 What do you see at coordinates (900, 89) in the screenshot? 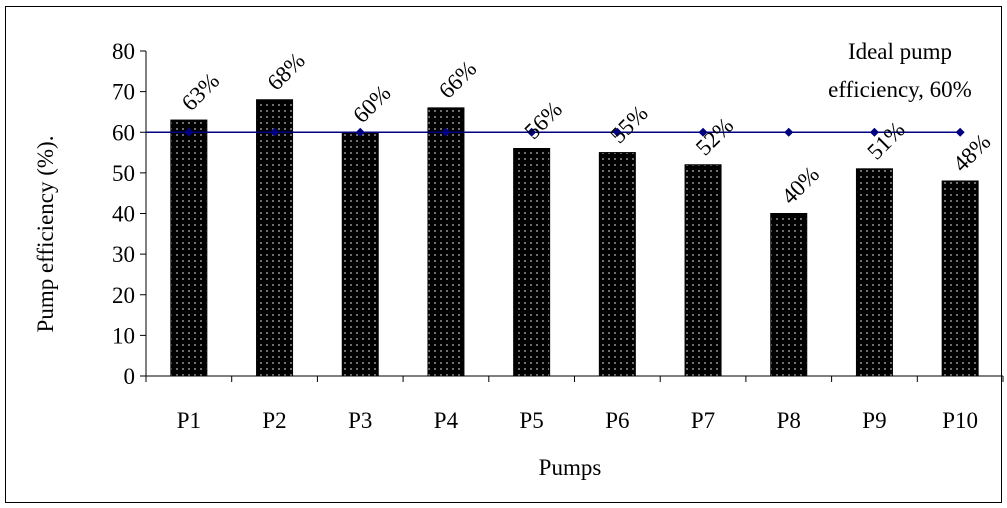
I see `reference-line-label-line2: efficiency, 60%` at bounding box center [900, 89].